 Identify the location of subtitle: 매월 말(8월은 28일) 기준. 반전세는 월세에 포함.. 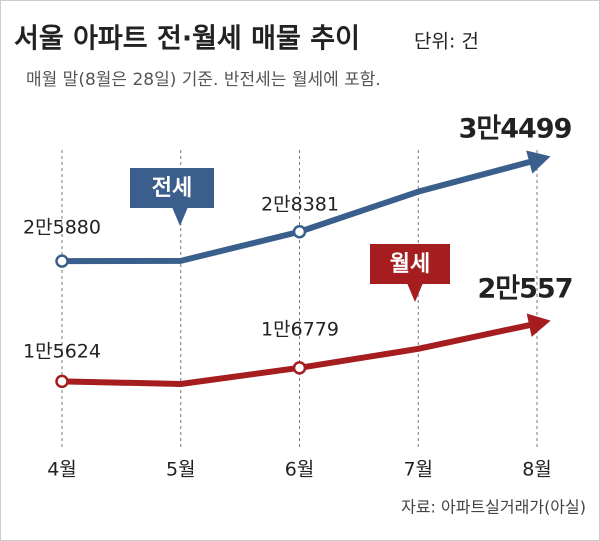
(203, 80).